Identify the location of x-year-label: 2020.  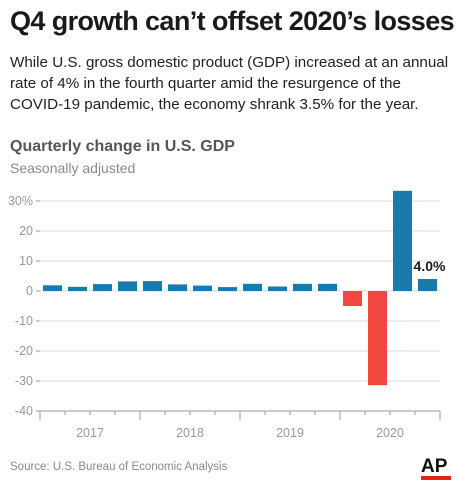
(390, 433).